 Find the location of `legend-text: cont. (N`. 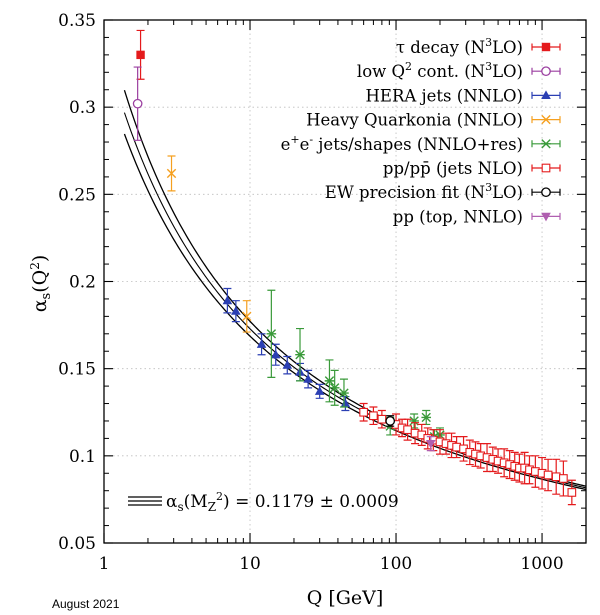

legend-text: cont. (N is located at coordinates (448, 71).